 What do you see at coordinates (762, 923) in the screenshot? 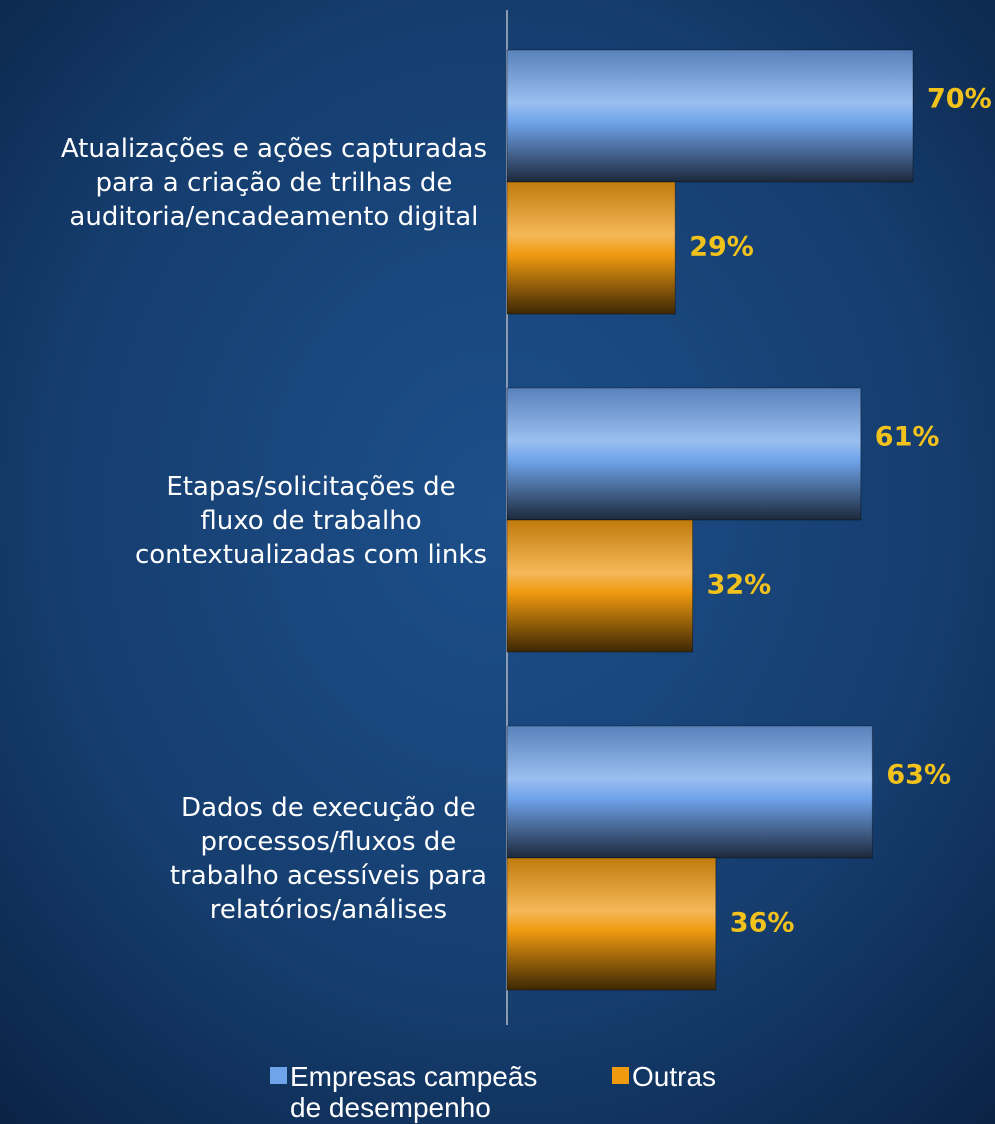
I see `value-label: 36%` at bounding box center [762, 923].